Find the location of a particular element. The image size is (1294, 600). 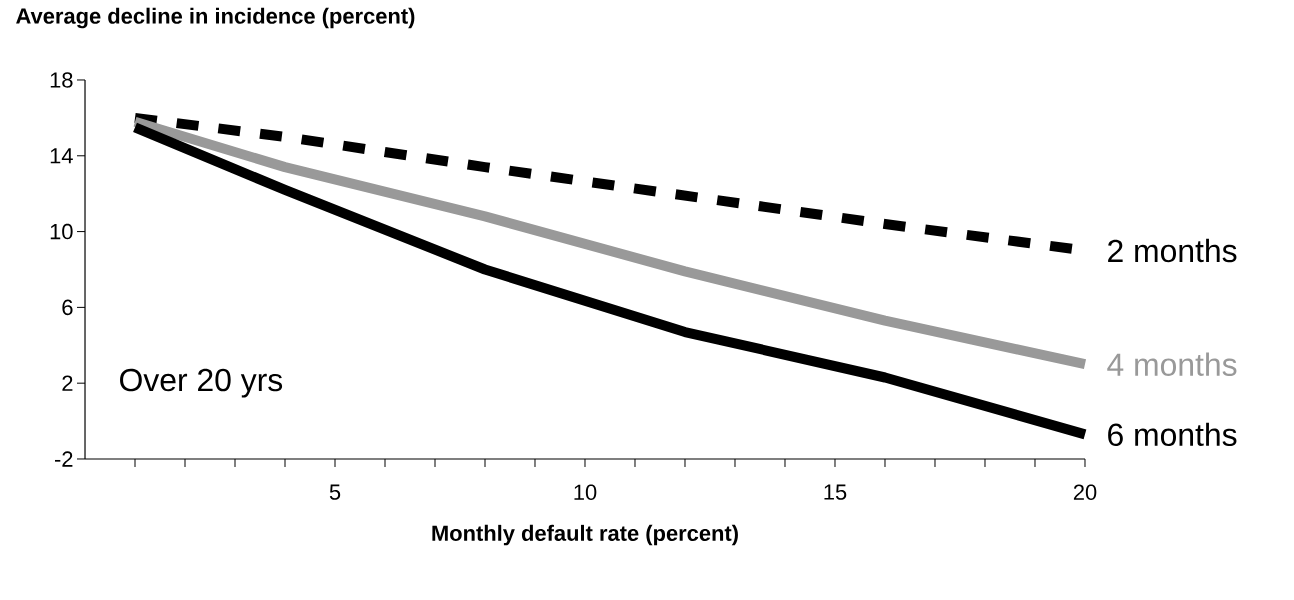

chart-title: Average decline in incidence (percent) is located at coordinates (215, 18).